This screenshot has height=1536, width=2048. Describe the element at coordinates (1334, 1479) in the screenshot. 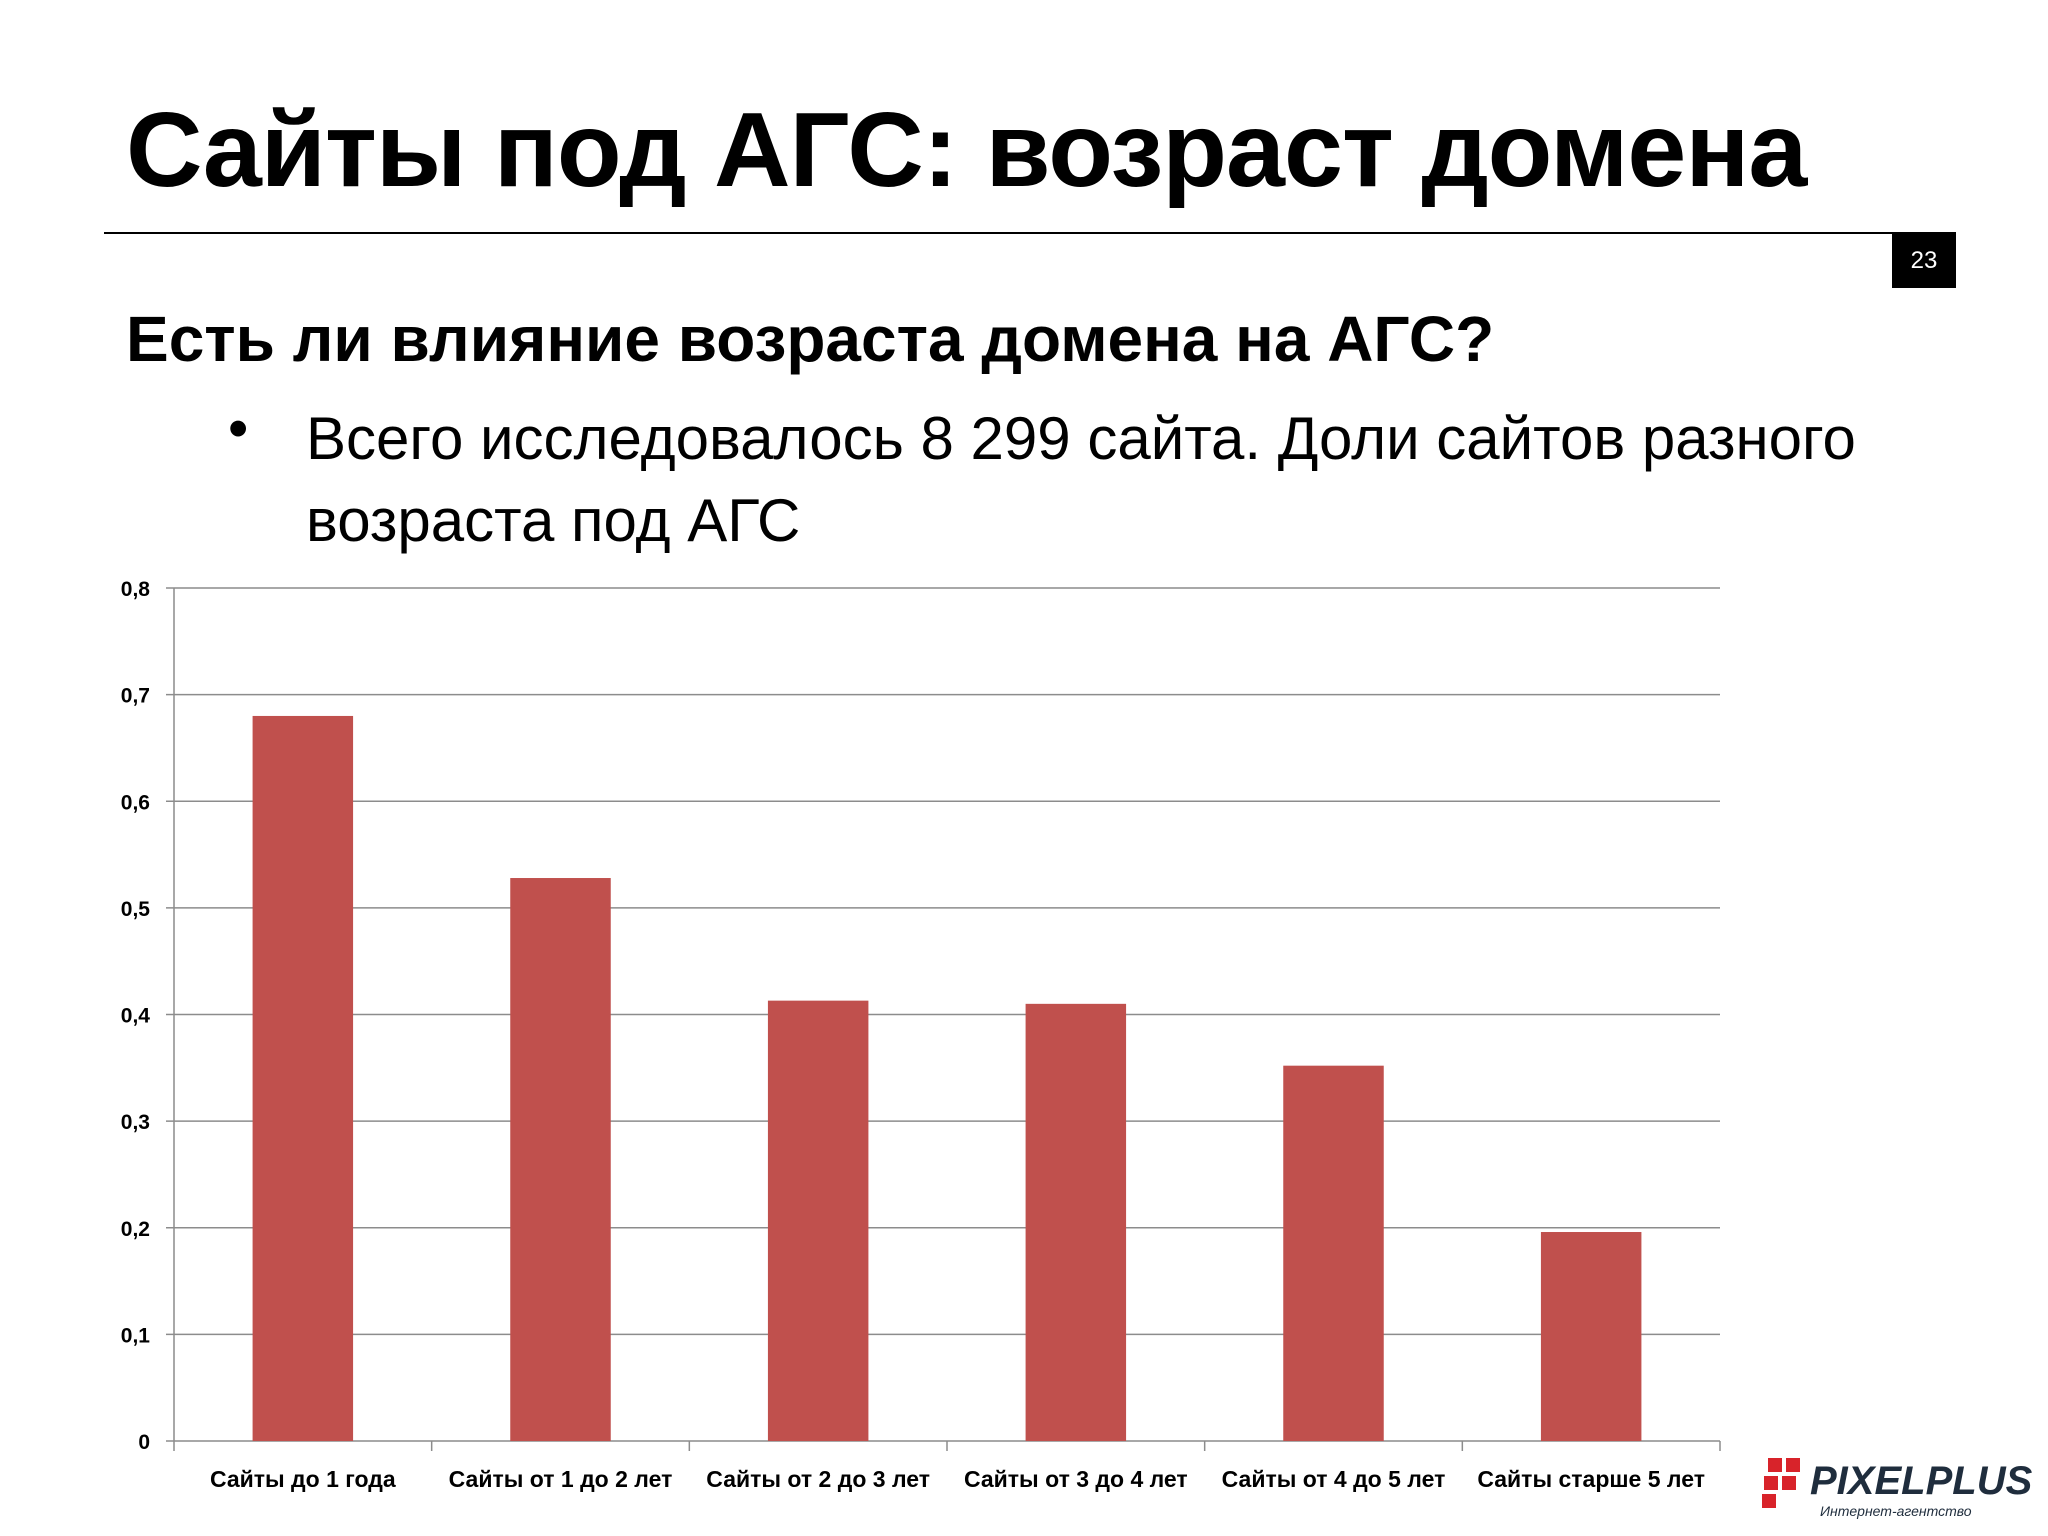

I see `x-tick-label: Сайты от 4 до 5 лет` at that location.